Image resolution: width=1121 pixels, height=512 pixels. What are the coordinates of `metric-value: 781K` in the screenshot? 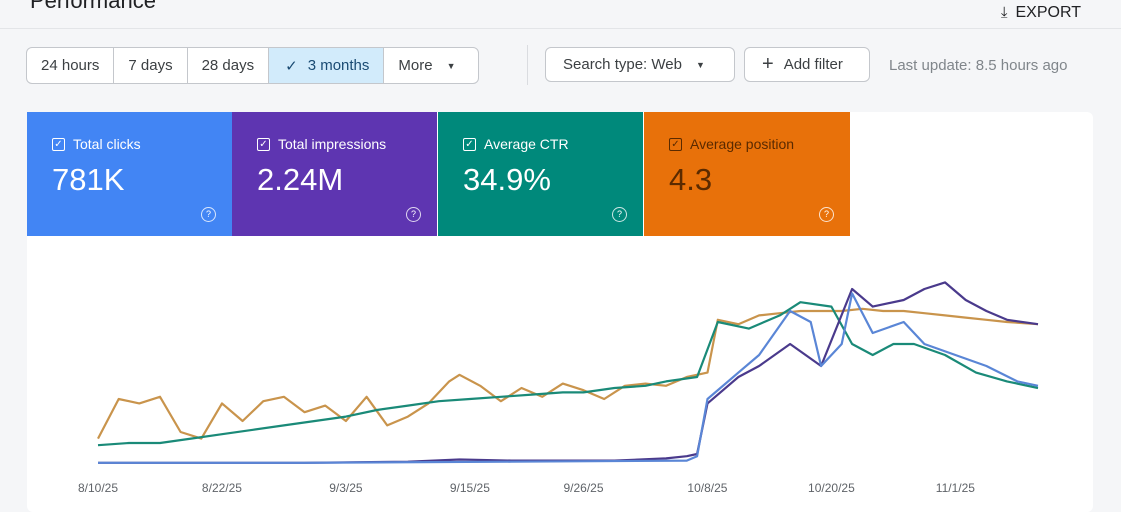 It's located at (88, 179).